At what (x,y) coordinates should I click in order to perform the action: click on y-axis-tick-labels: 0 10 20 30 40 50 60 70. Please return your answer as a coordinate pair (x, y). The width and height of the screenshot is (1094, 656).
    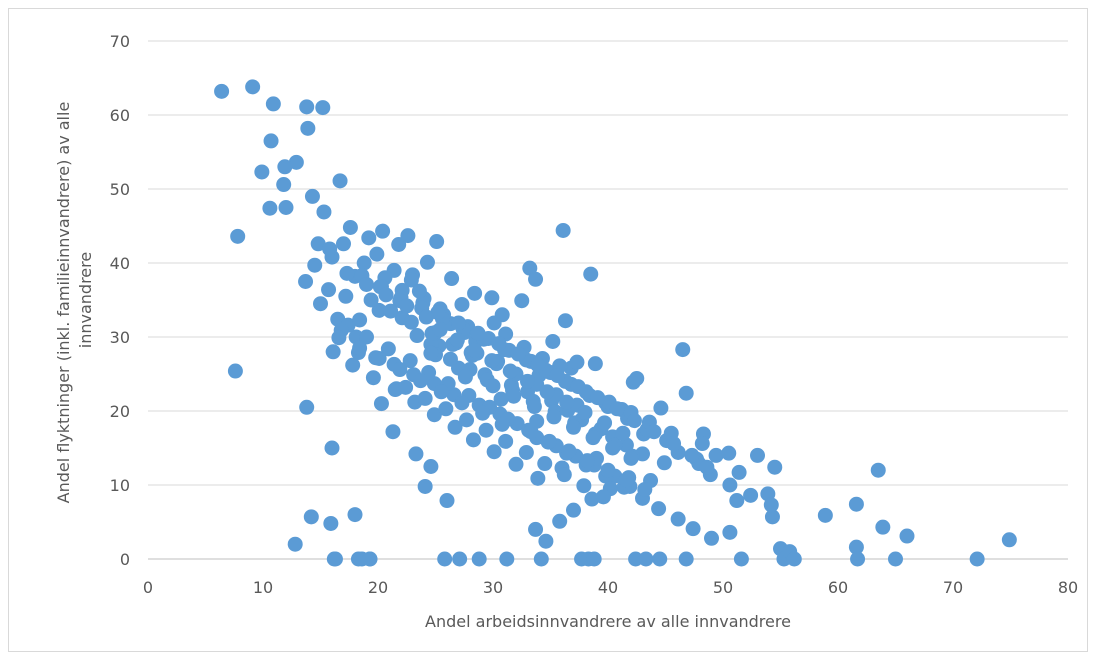
    Looking at the image, I should click on (120, 300).